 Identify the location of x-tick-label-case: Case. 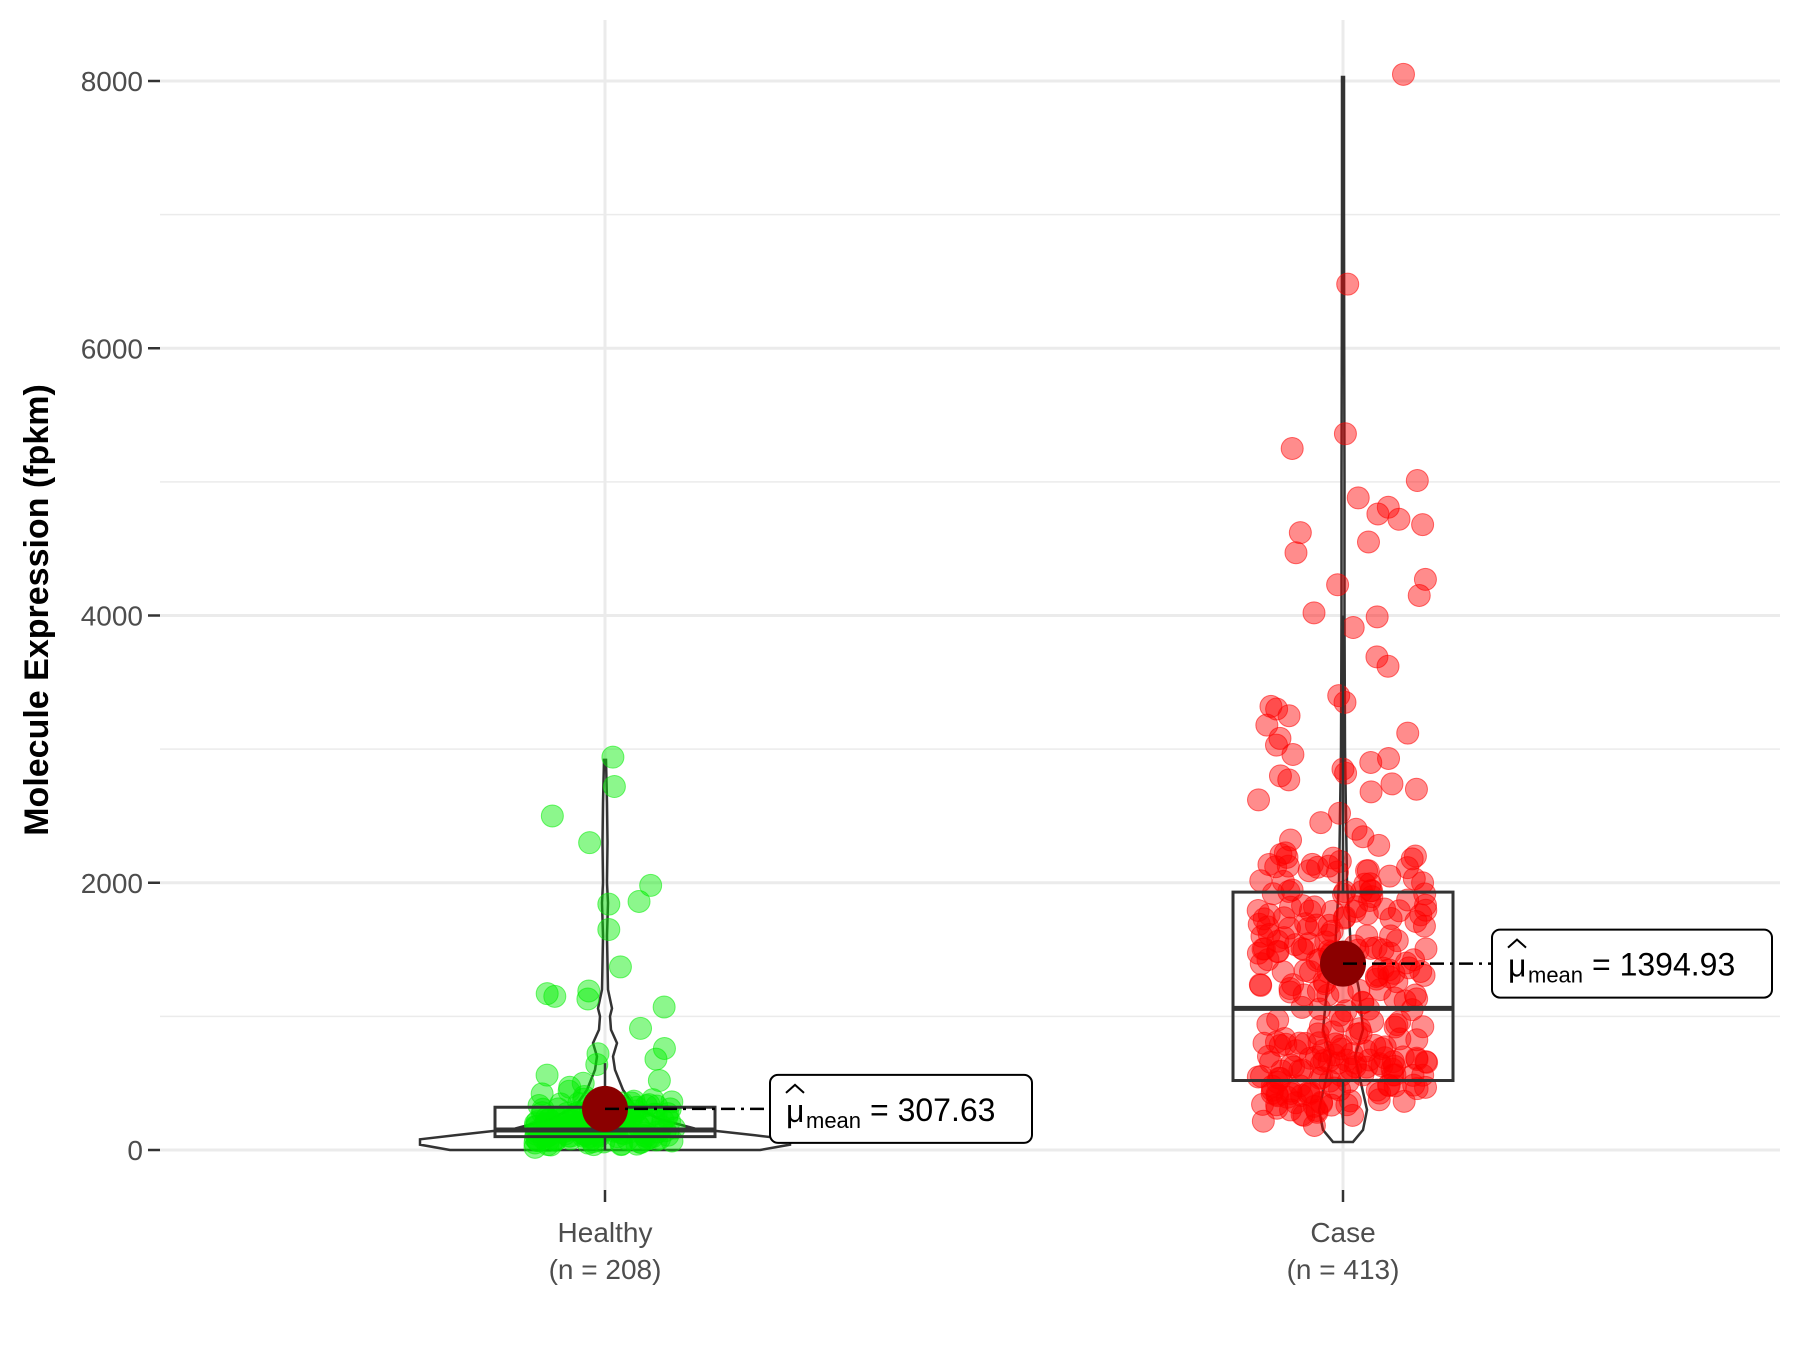
(1342, 1232).